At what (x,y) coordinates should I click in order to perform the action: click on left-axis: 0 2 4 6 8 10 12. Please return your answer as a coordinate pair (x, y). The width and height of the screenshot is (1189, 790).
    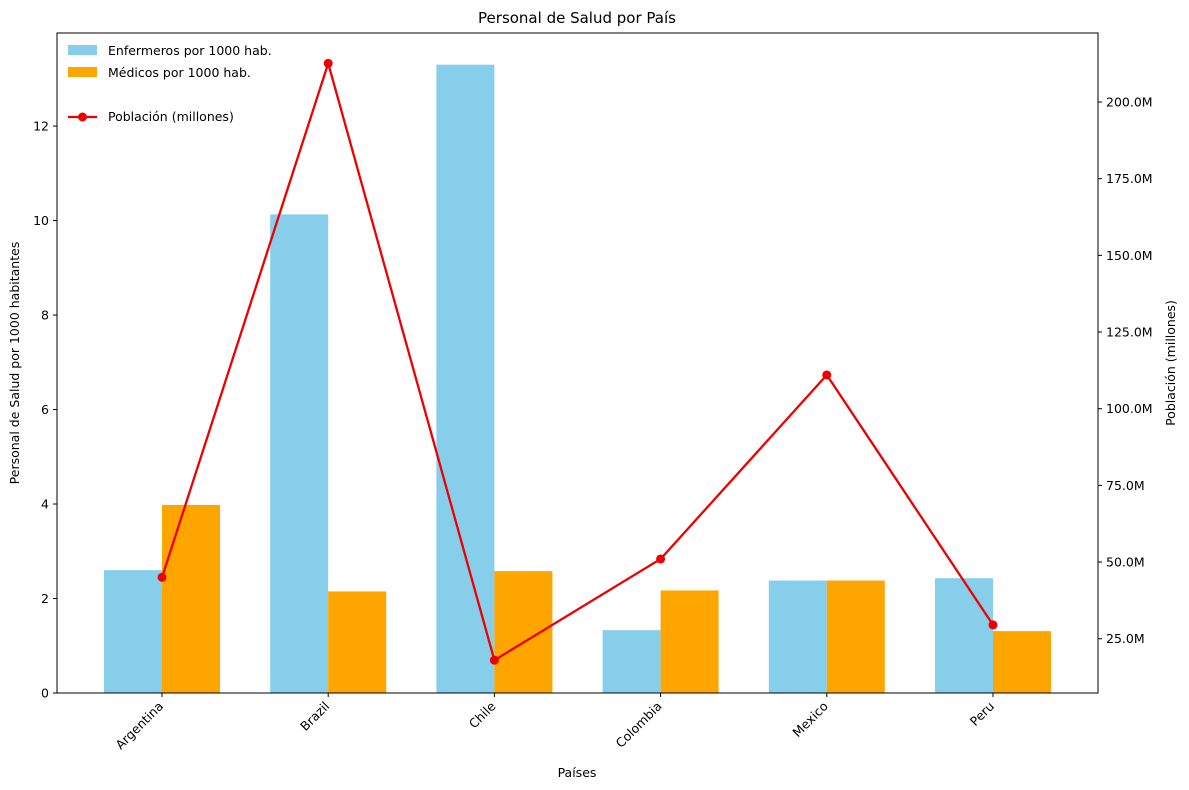
    Looking at the image, I should click on (45, 410).